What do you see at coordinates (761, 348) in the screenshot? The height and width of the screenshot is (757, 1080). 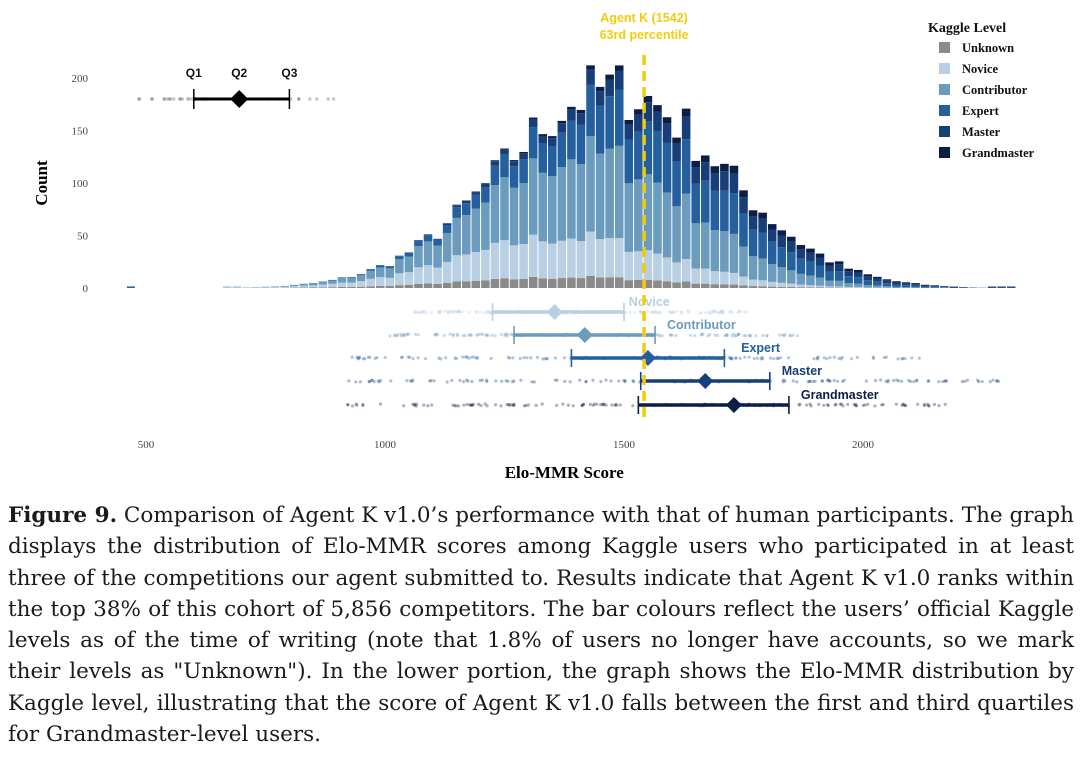 I see `level-label-expert: Expert` at bounding box center [761, 348].